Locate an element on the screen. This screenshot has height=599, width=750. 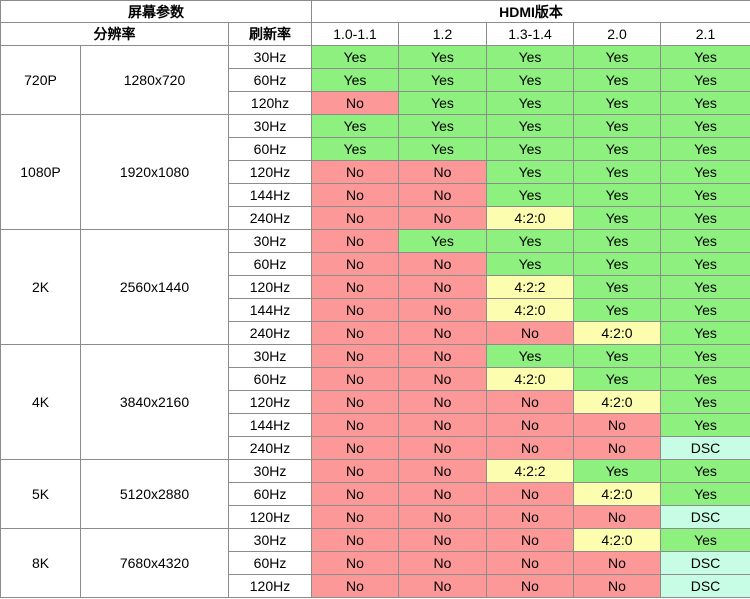
table-row: 60Hz No No 4:2:0 Yes Yes is located at coordinates (375, 379).